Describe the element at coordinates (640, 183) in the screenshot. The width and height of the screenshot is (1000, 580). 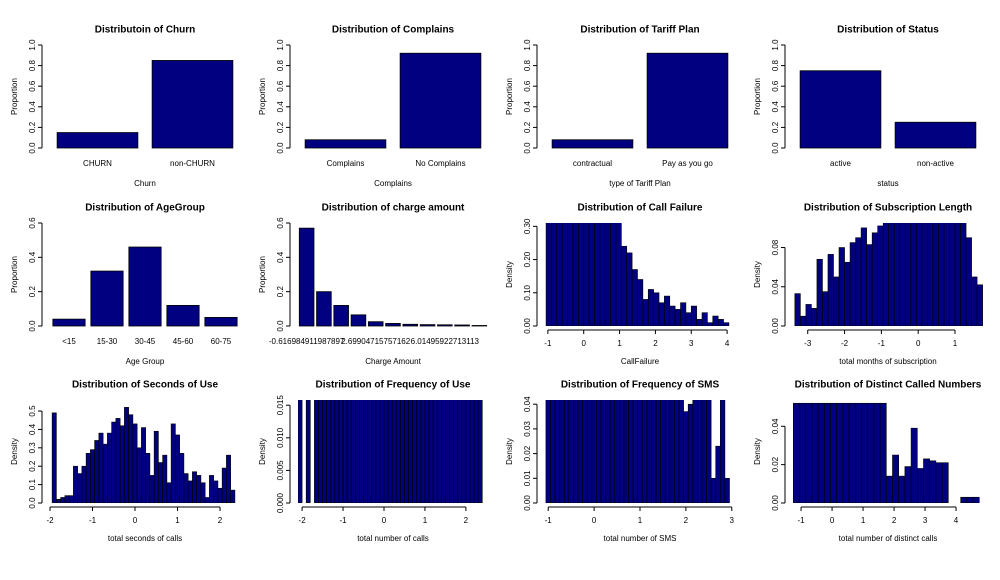
I see `x-axis-label: type of Tariff Plan` at that location.